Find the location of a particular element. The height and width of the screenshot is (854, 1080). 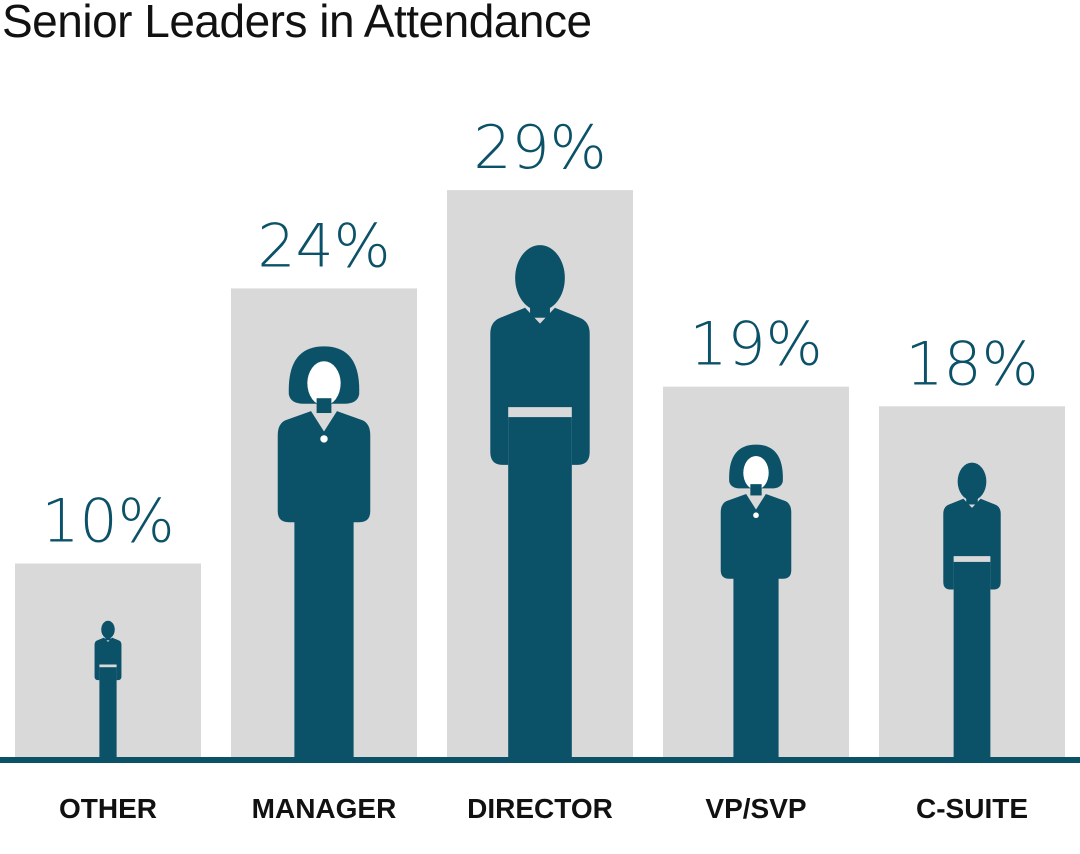

chart-title: Senior Leaders in Attendance is located at coordinates (297, 23).